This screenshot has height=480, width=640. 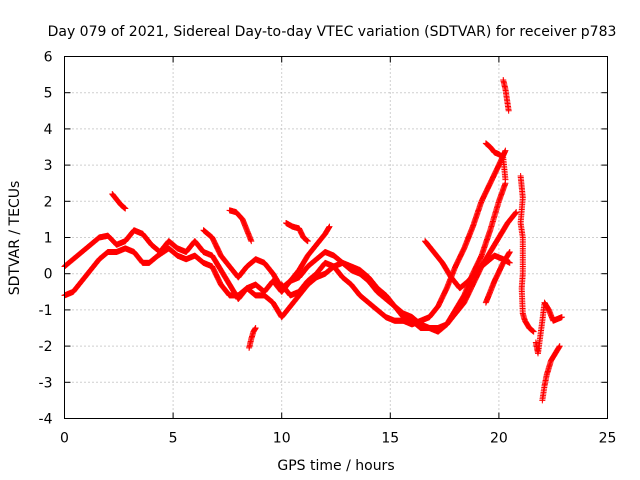 What do you see at coordinates (467, 265) in the screenshot?
I see `series-track-e` at bounding box center [467, 265].